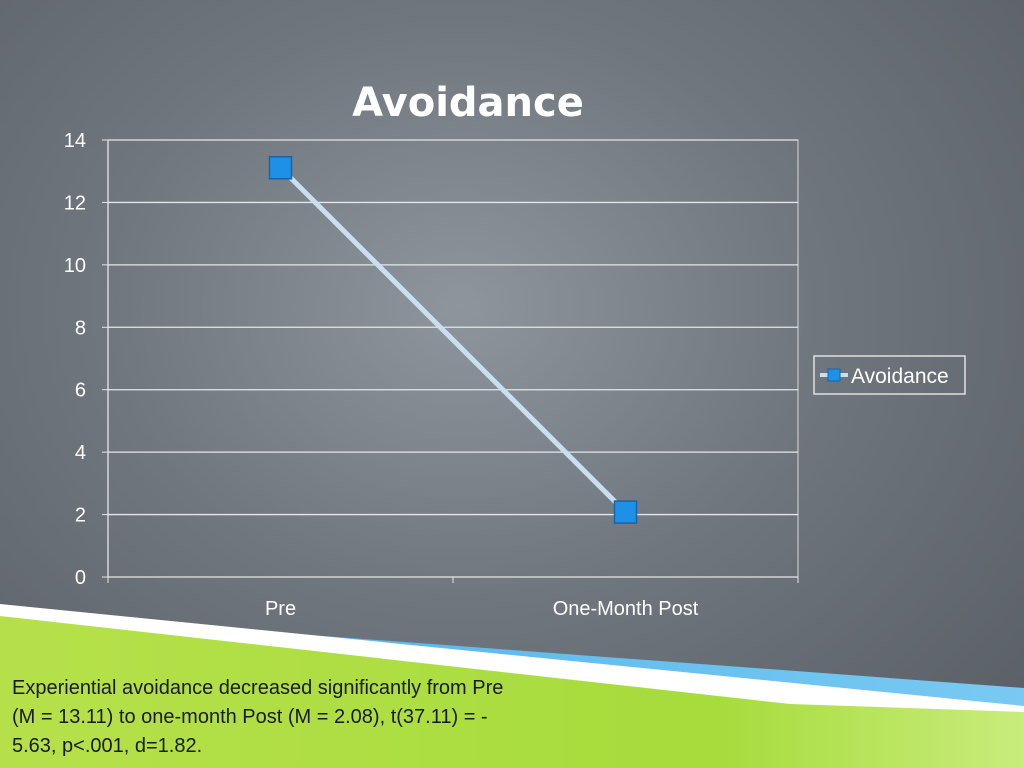  I want to click on y-tick-label: 4, so click(80, 453).